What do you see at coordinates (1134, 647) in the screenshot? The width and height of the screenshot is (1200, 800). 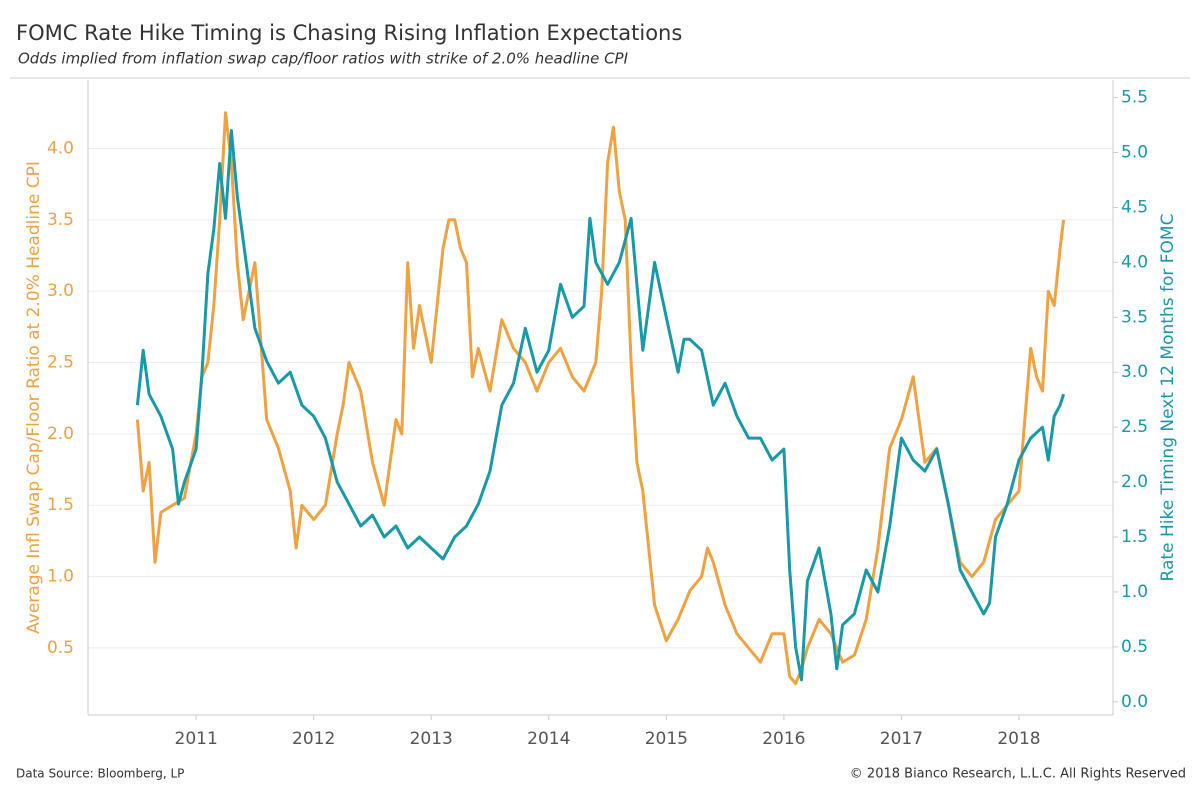 I see `y2-tick-label: 0.5` at bounding box center [1134, 647].